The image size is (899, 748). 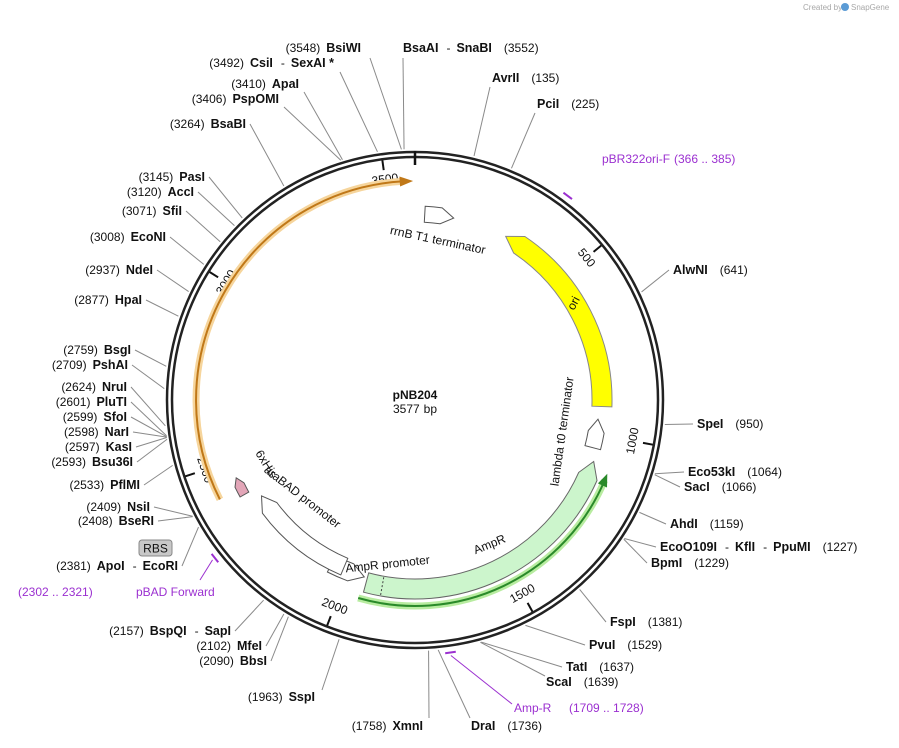 I want to click on site-name: EcoRI, so click(x=160, y=566).